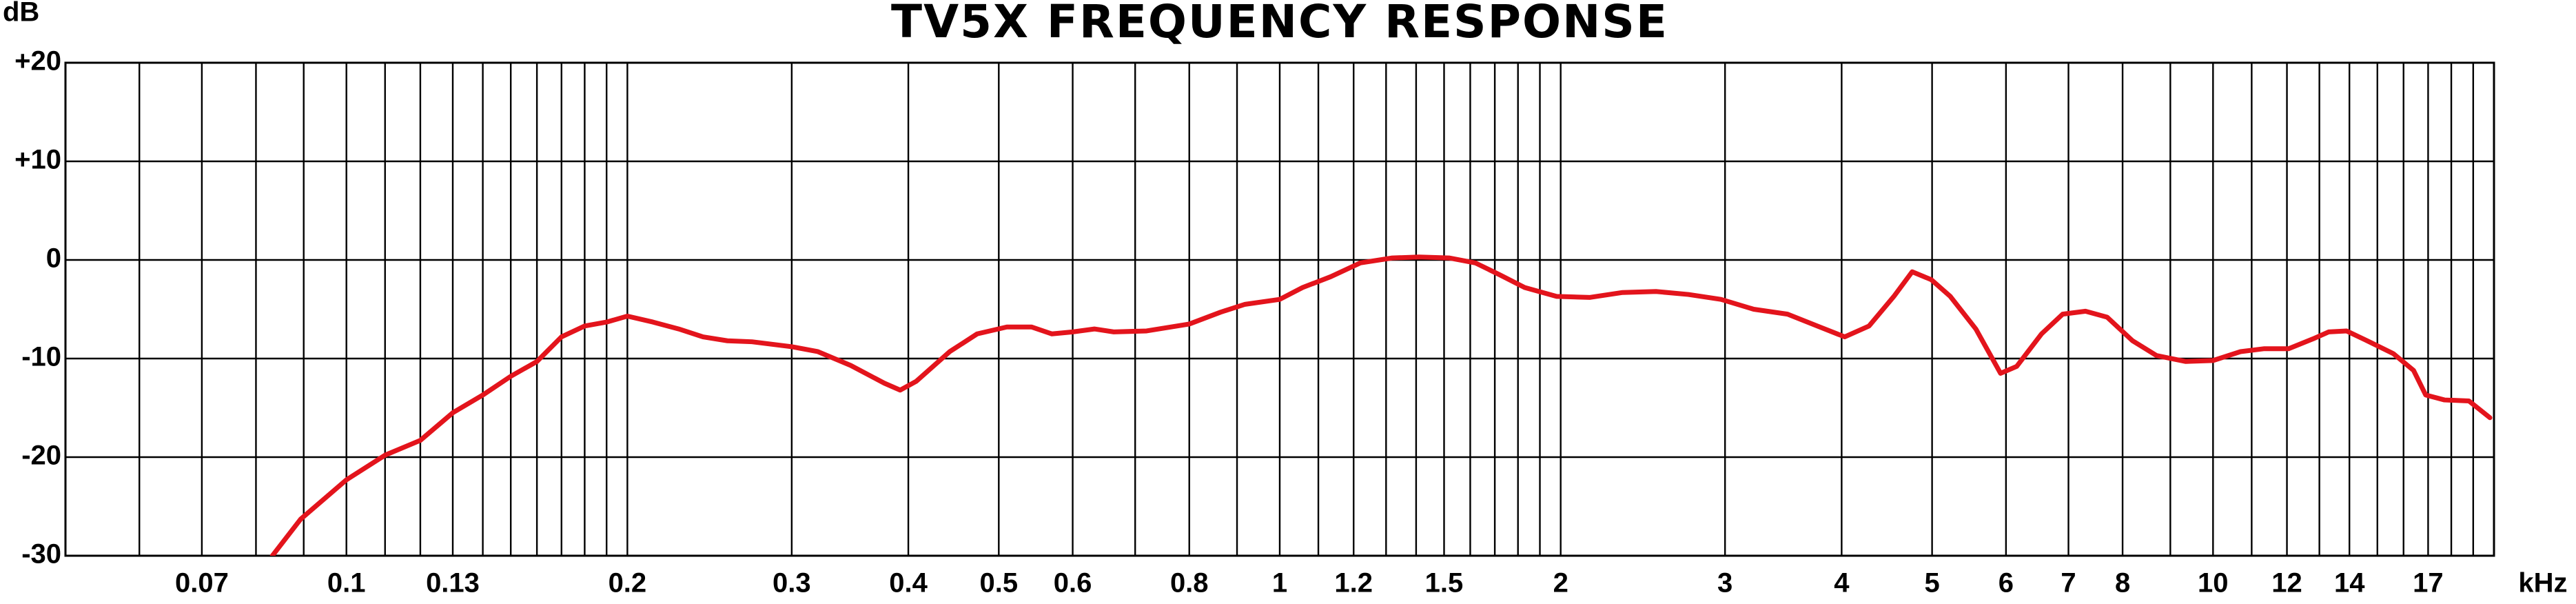 The image size is (2576, 604). I want to click on x-tick-label: 2, so click(1560, 583).